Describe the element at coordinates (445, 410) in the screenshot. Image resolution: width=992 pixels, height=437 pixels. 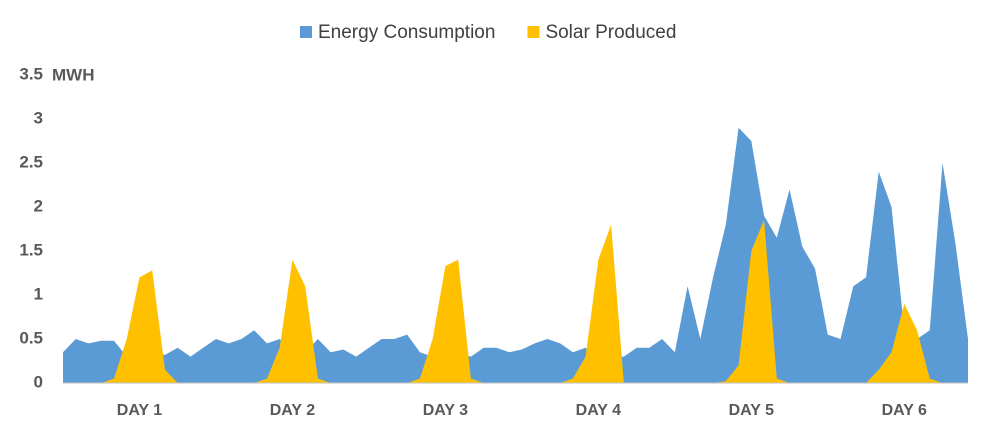
I see `x-tick-label: DAY 3` at that location.